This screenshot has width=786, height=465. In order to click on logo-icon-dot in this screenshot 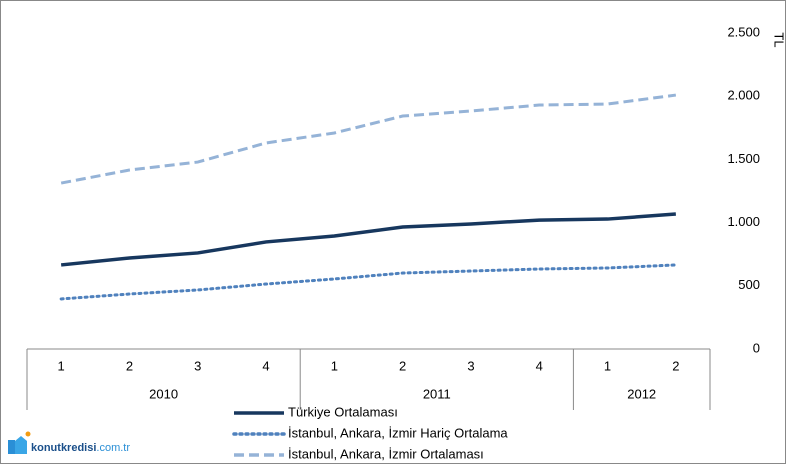, I will do `click(28, 434)`.